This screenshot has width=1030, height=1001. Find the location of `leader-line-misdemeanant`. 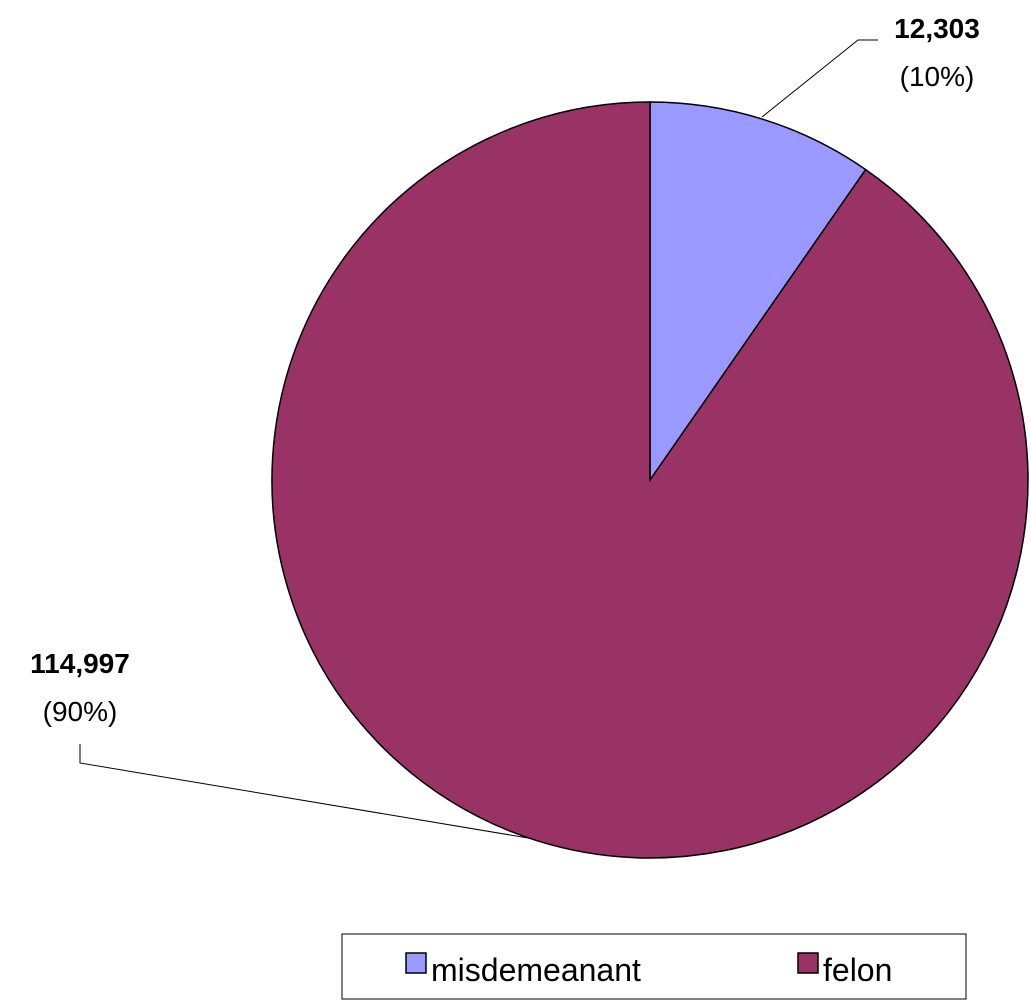

leader-line-misdemeanant is located at coordinates (819, 78).